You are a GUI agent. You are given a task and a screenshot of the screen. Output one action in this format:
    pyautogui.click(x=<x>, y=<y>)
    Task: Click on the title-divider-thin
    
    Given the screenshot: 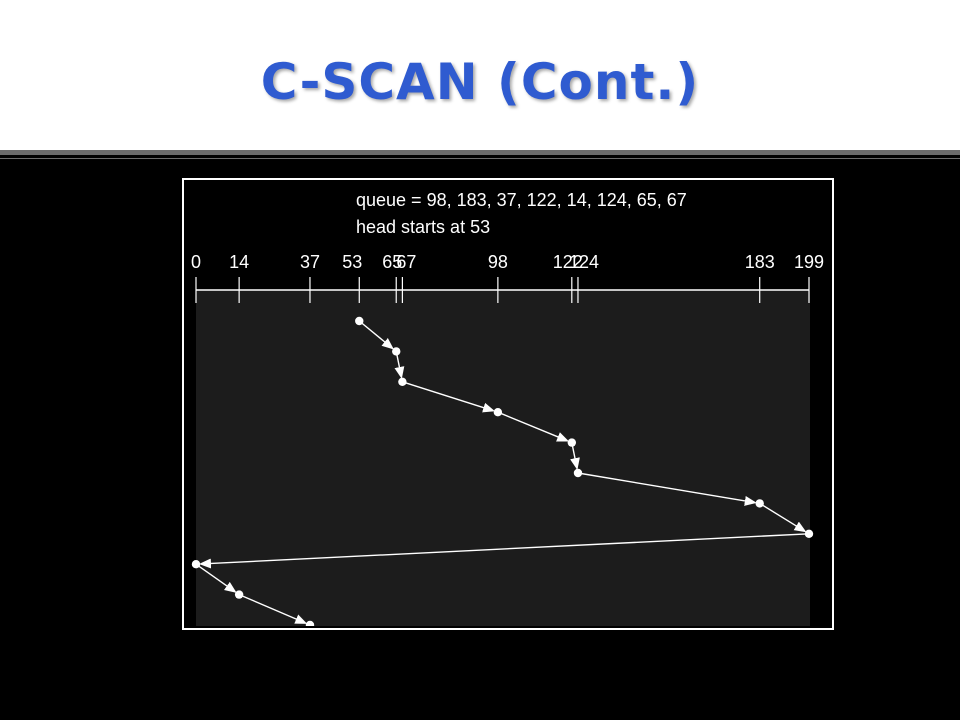 What is the action you would take?
    pyautogui.click(x=480, y=158)
    